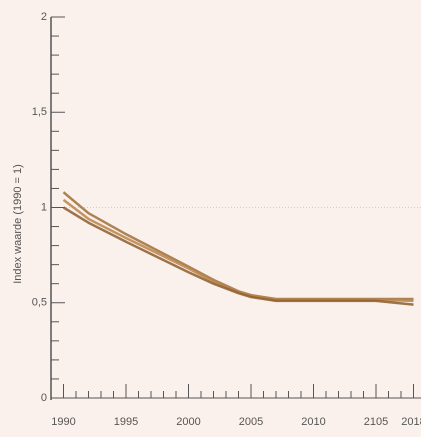 The image size is (421, 437). What do you see at coordinates (251, 422) in the screenshot?
I see `x-tick-label: 2005` at bounding box center [251, 422].